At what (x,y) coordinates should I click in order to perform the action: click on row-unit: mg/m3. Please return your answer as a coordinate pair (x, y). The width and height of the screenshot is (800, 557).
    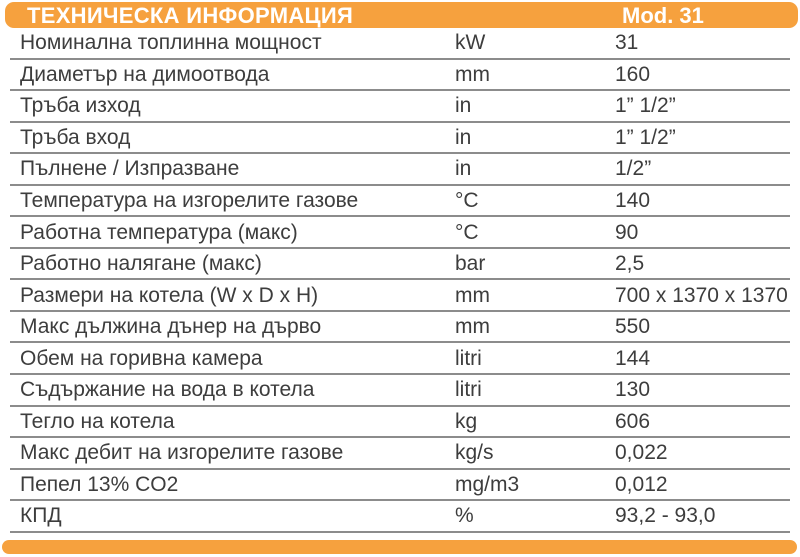
    Looking at the image, I should click on (487, 484).